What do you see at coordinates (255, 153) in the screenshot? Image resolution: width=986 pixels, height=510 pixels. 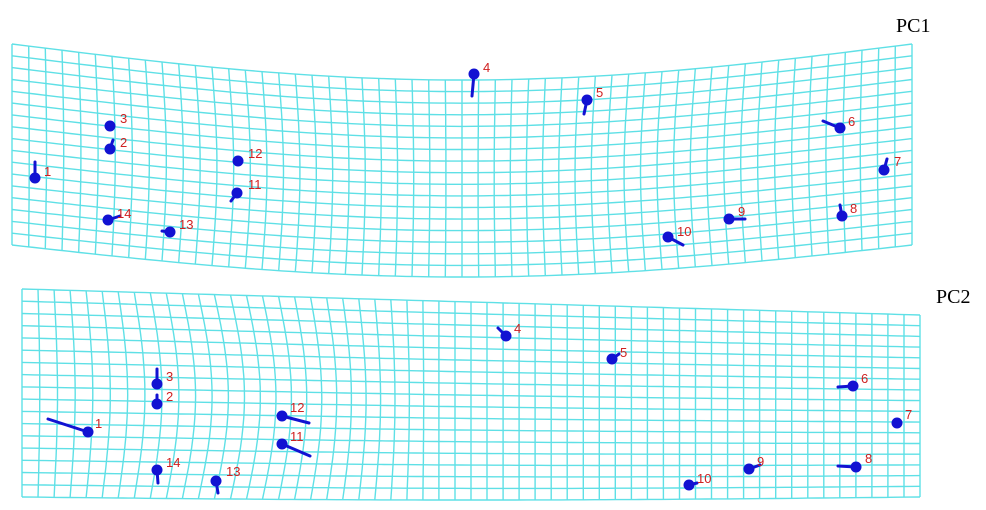 I see `landmark-label: 12` at bounding box center [255, 153].